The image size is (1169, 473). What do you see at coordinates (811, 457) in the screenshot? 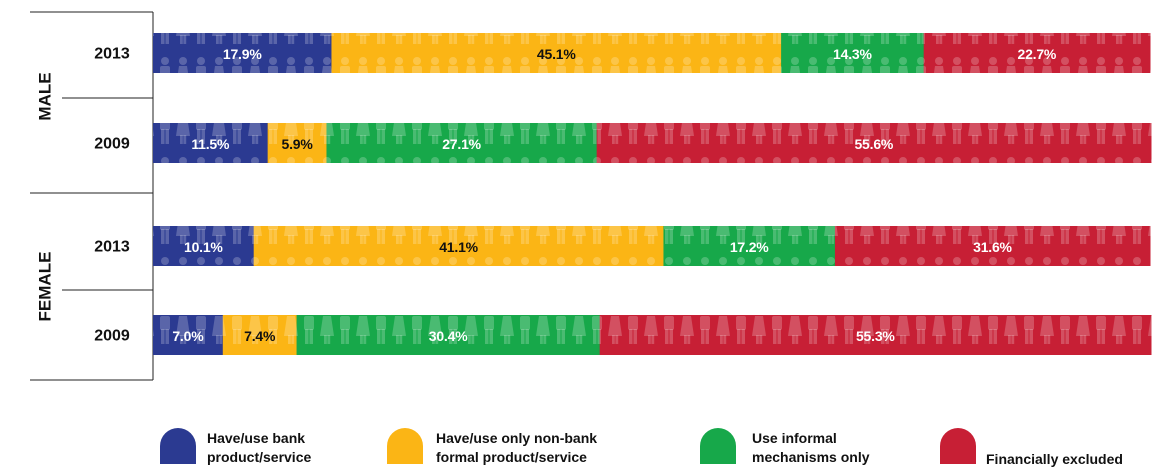
I see `legend-label: mechanisms only` at bounding box center [811, 457].